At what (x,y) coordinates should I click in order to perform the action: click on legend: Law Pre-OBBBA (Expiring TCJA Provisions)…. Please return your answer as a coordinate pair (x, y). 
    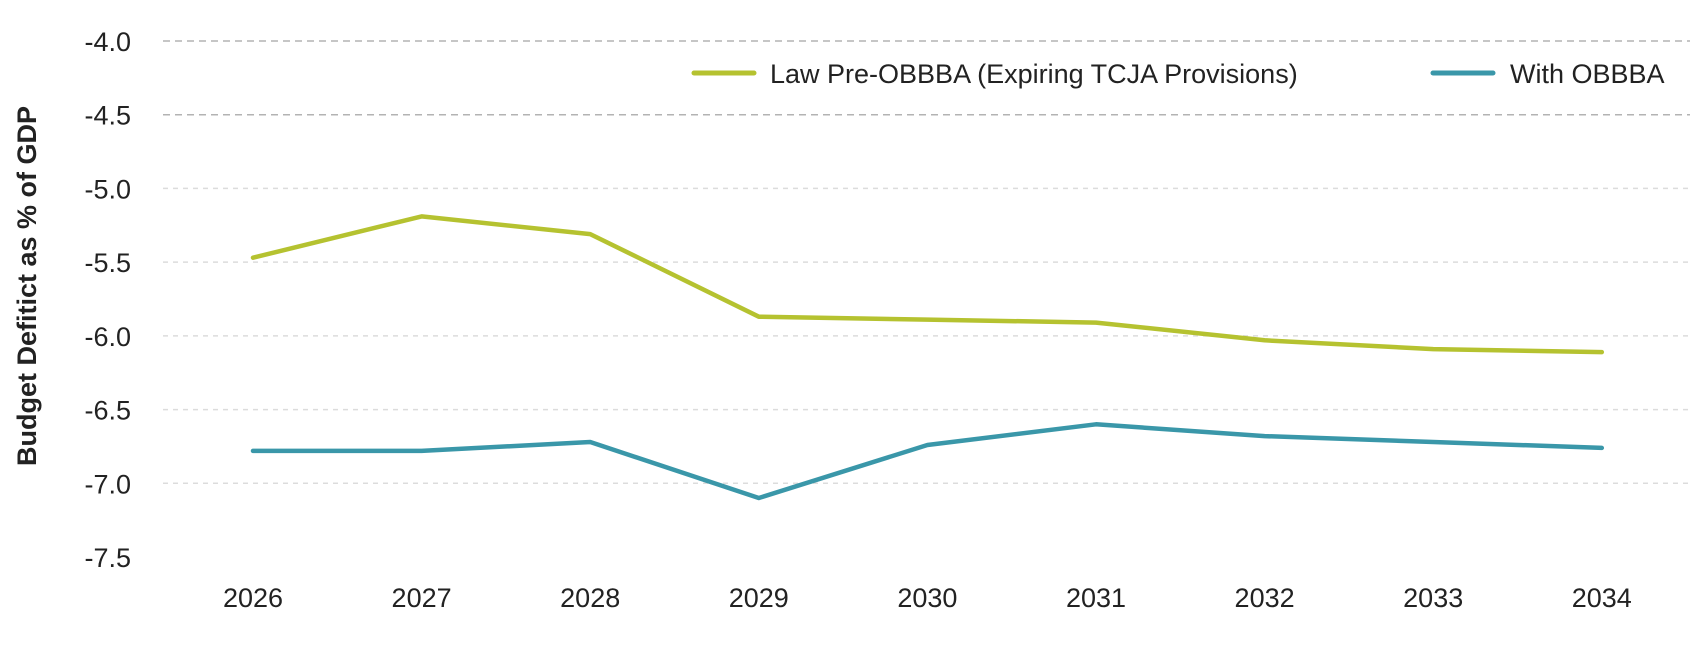
    Looking at the image, I should click on (1178, 74).